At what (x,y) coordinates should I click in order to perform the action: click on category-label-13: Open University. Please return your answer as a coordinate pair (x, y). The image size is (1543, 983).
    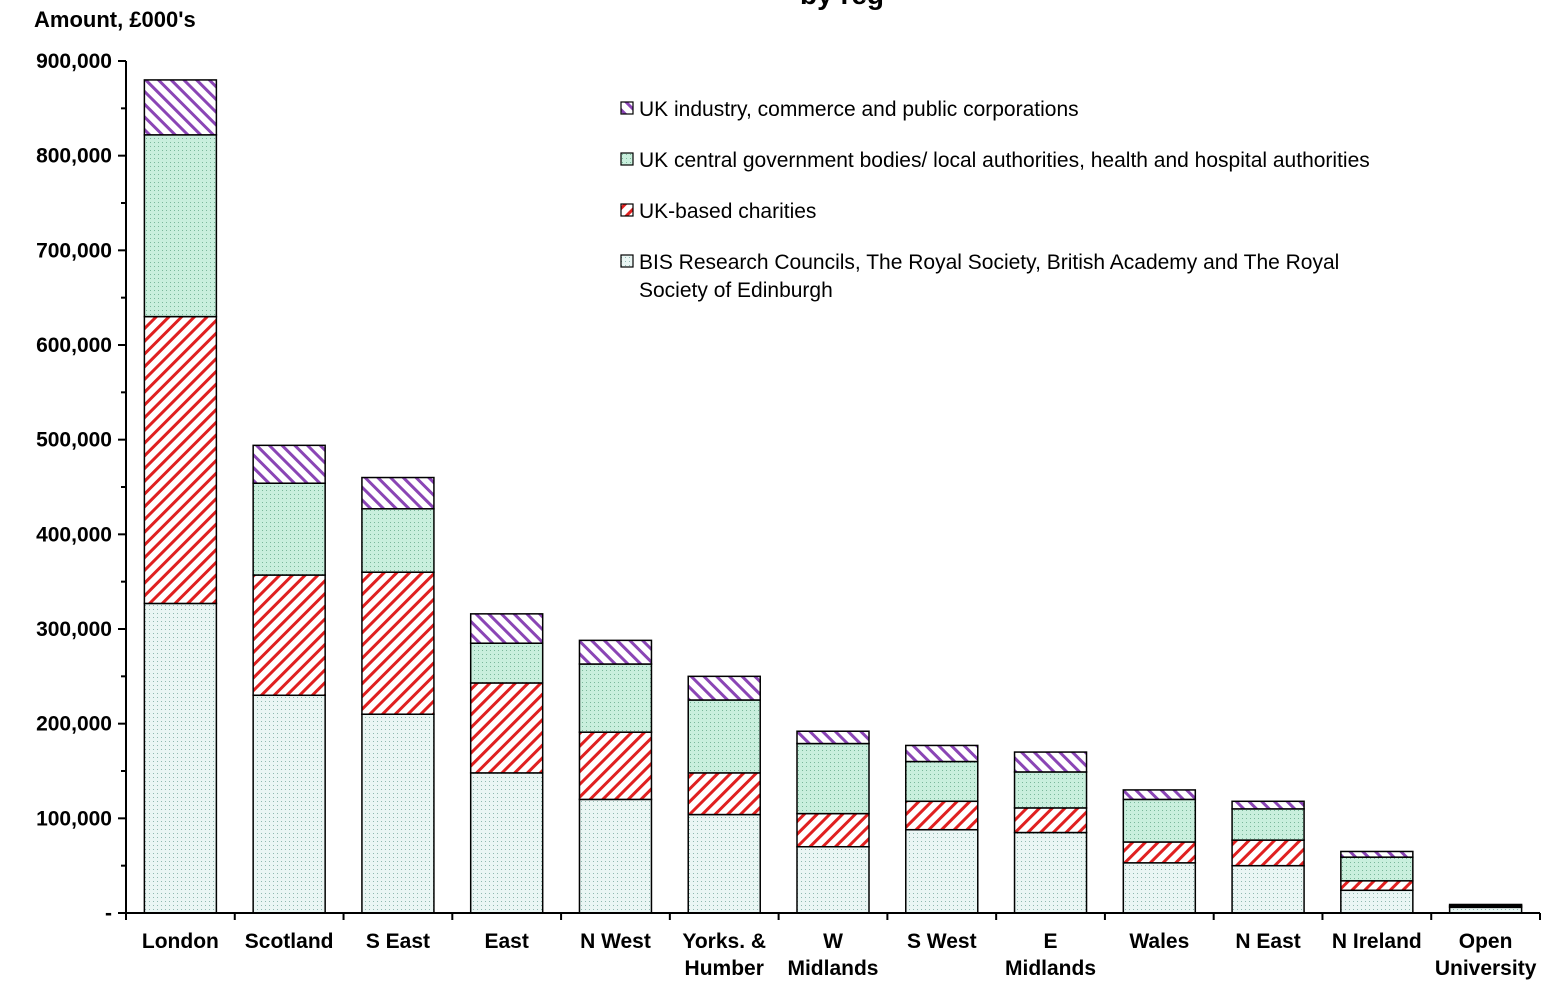
    Looking at the image, I should click on (1486, 955).